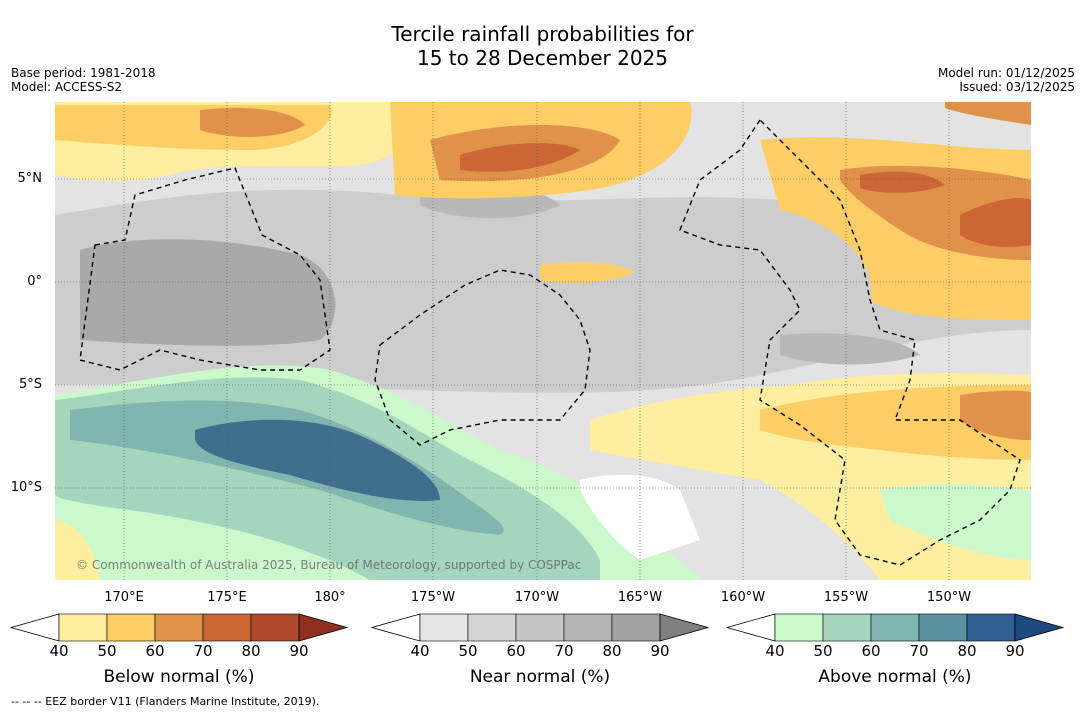 The image size is (1085, 713). Describe the element at coordinates (902, 182) in the screenshot. I see `below-normal-70-ne-a` at that location.